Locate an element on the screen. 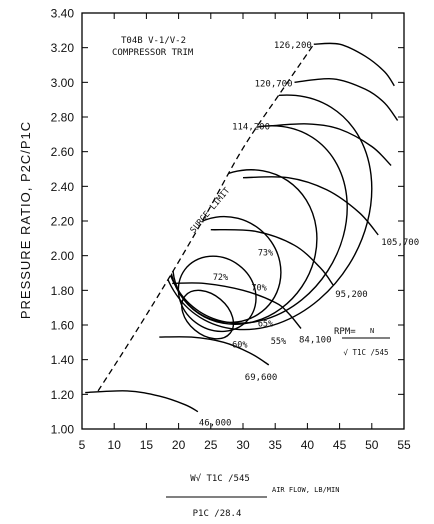 Image resolution: width=434 pixels, height=524 pixels. y-tick-label: 1.60 is located at coordinates (63, 326).